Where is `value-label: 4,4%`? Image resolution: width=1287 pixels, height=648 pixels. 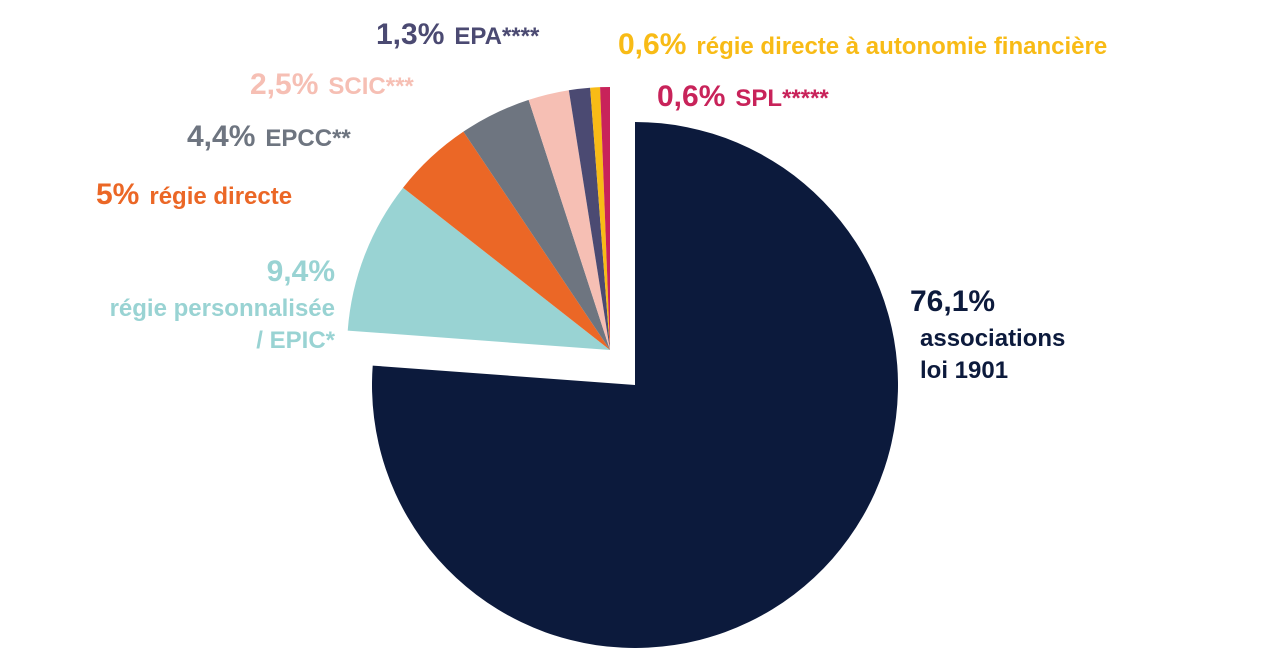 value-label: 4,4% is located at coordinates (221, 136).